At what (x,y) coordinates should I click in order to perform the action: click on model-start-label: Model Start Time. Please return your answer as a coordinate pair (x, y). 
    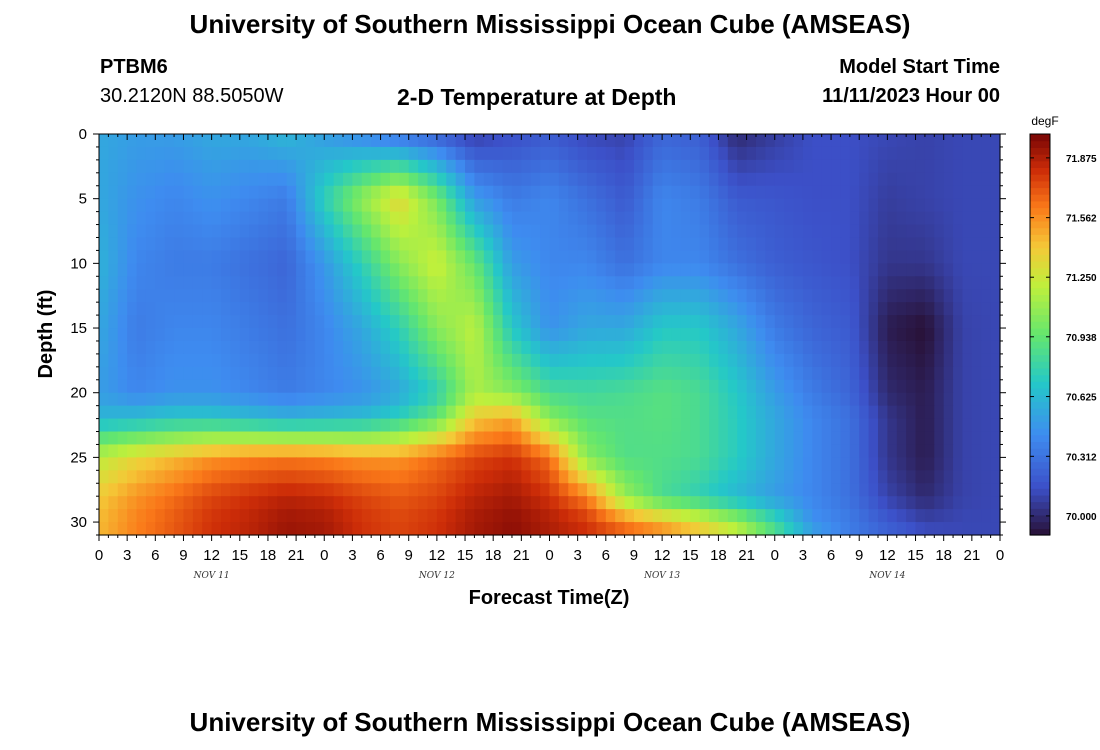
    Looking at the image, I should click on (919, 67).